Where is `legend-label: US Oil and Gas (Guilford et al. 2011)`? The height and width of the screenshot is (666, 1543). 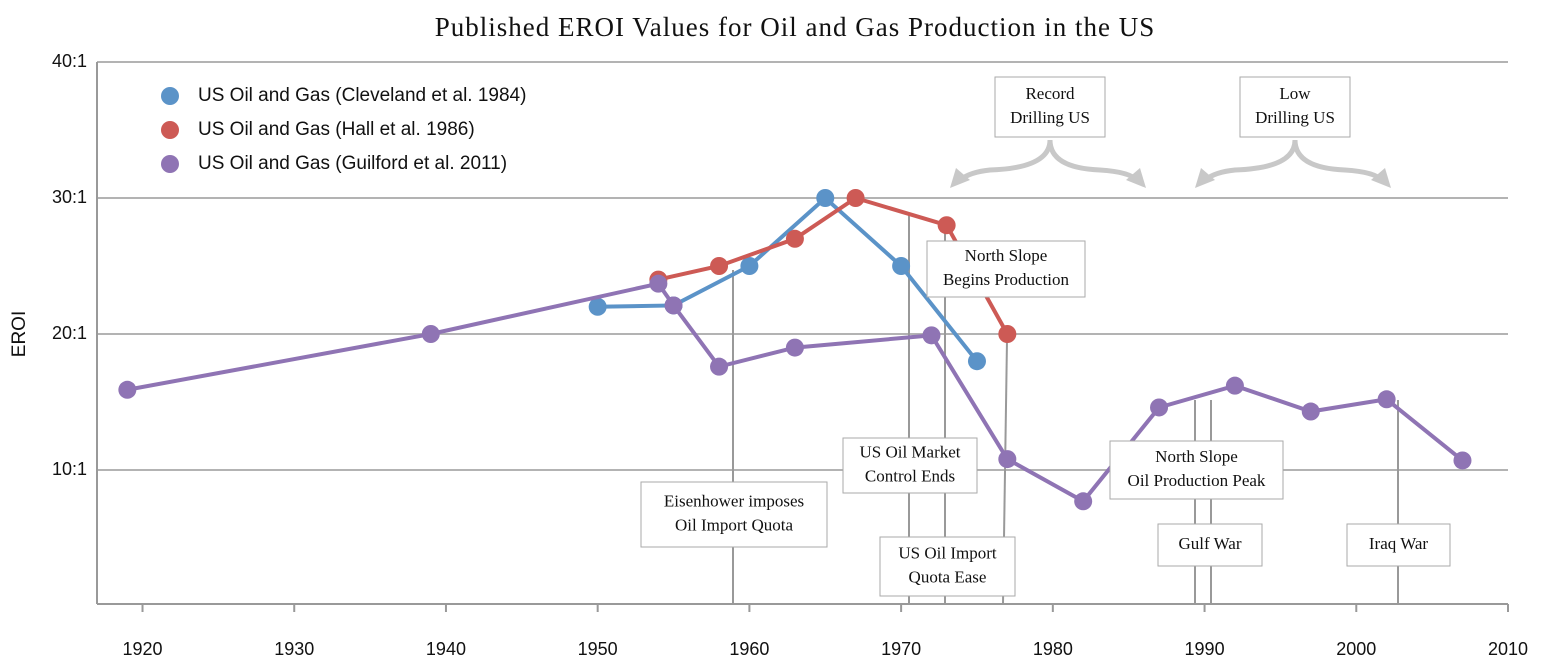
legend-label: US Oil and Gas (Guilford et al. 2011) is located at coordinates (352, 163).